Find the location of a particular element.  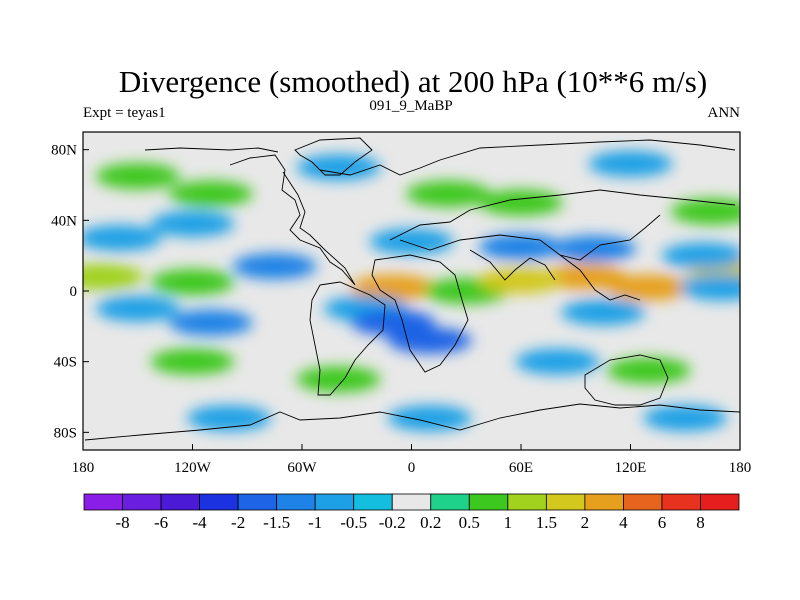

colorbar-label-0: -8 is located at coordinates (122, 522).